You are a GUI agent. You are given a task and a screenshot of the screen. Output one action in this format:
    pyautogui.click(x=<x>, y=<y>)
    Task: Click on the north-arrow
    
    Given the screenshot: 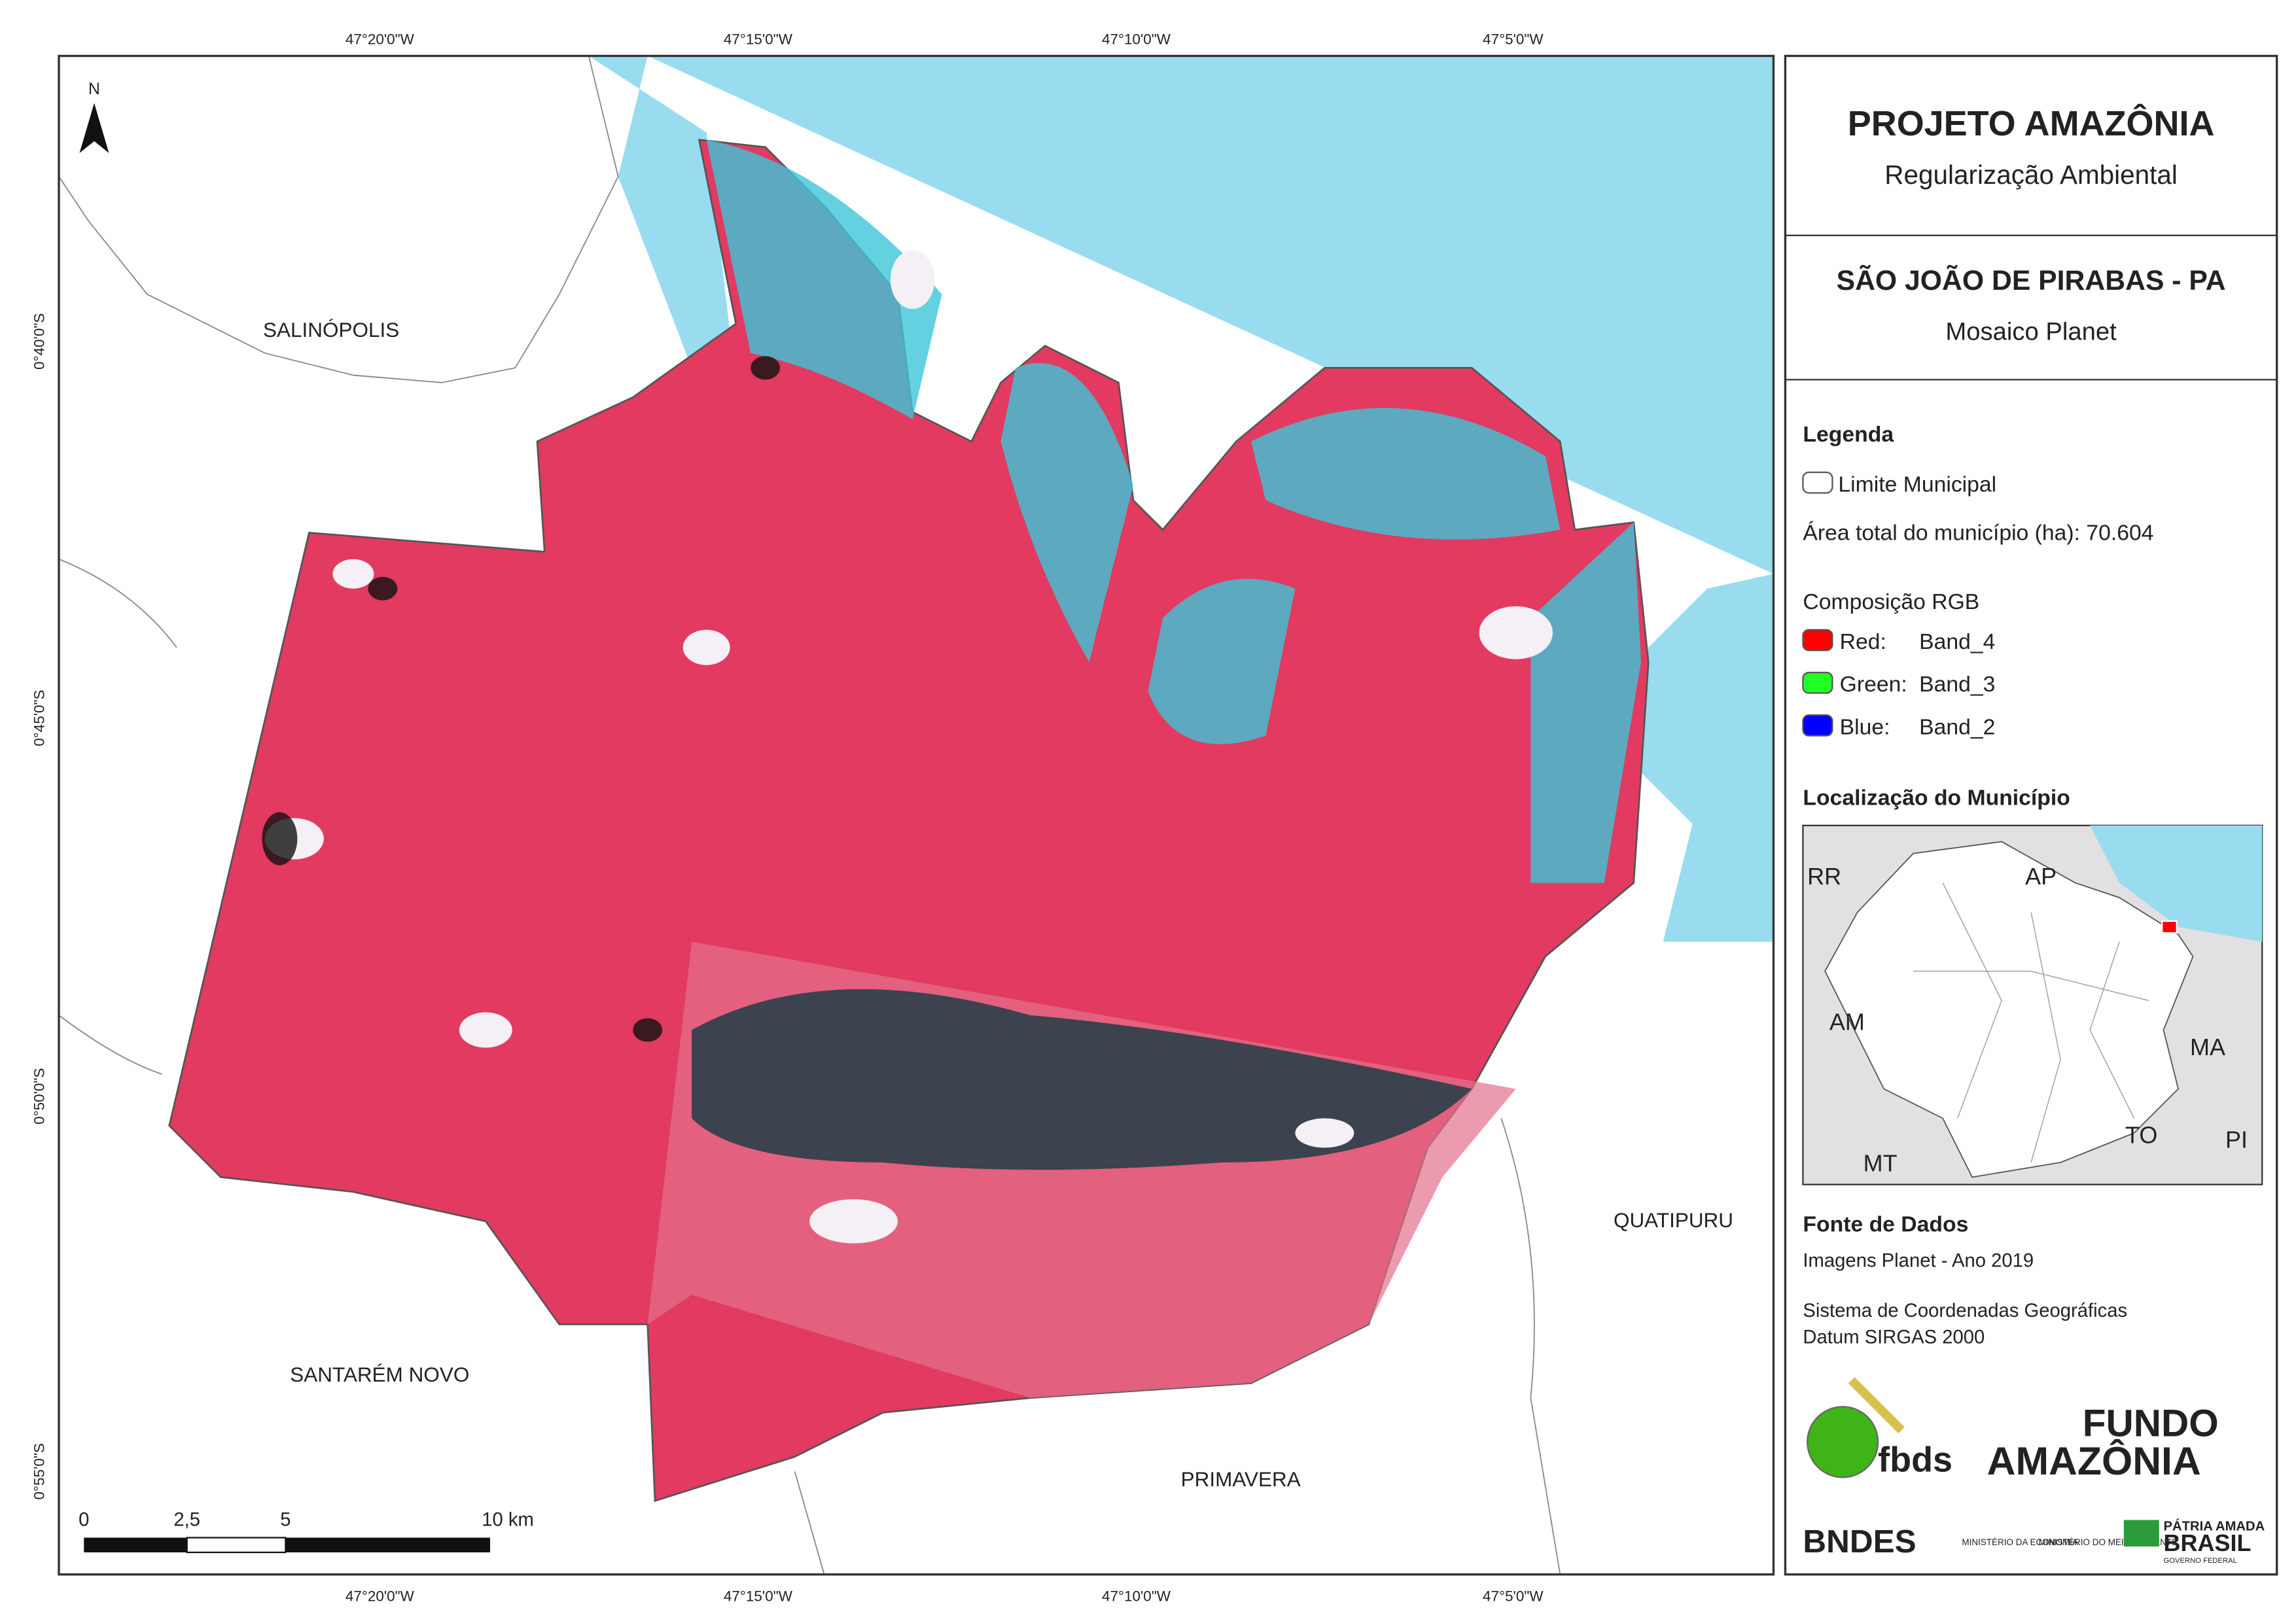 What is the action you would take?
    pyautogui.click(x=94, y=128)
    